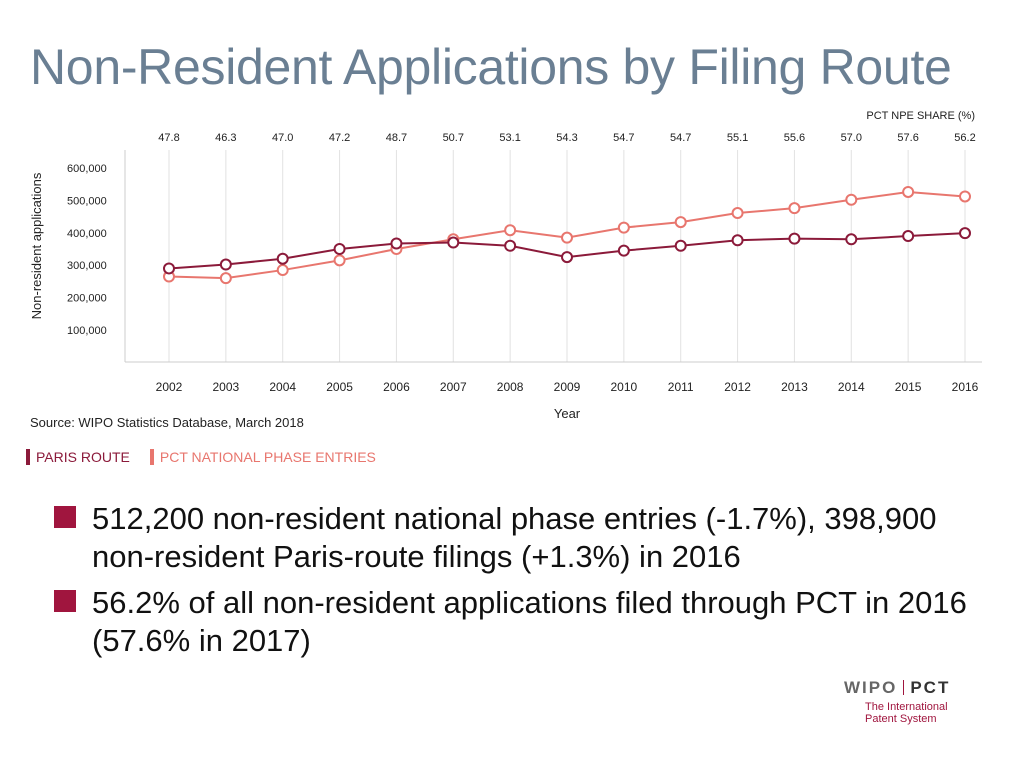 The image size is (1024, 768). I want to click on share-label: PCT NPE SHARE (%), so click(920, 116).